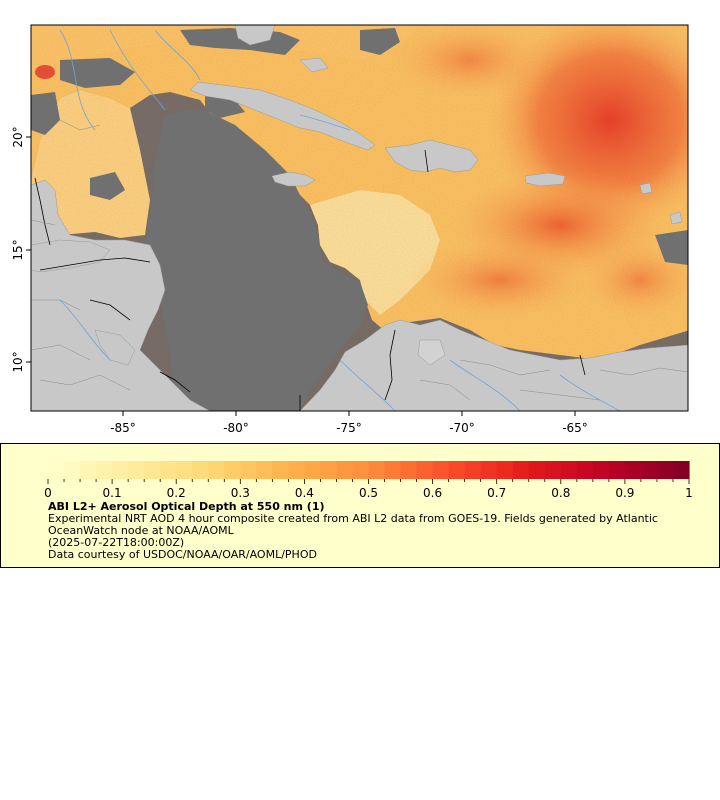 The width and height of the screenshot is (720, 800). Describe the element at coordinates (431, 156) in the screenshot. I see `hispaniola-land` at that location.